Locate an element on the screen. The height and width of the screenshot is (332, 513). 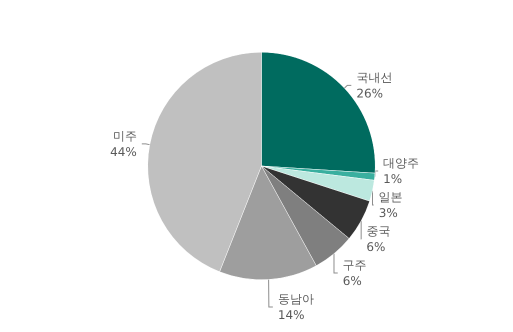
slice-label: 중국 is located at coordinates (378, 231).